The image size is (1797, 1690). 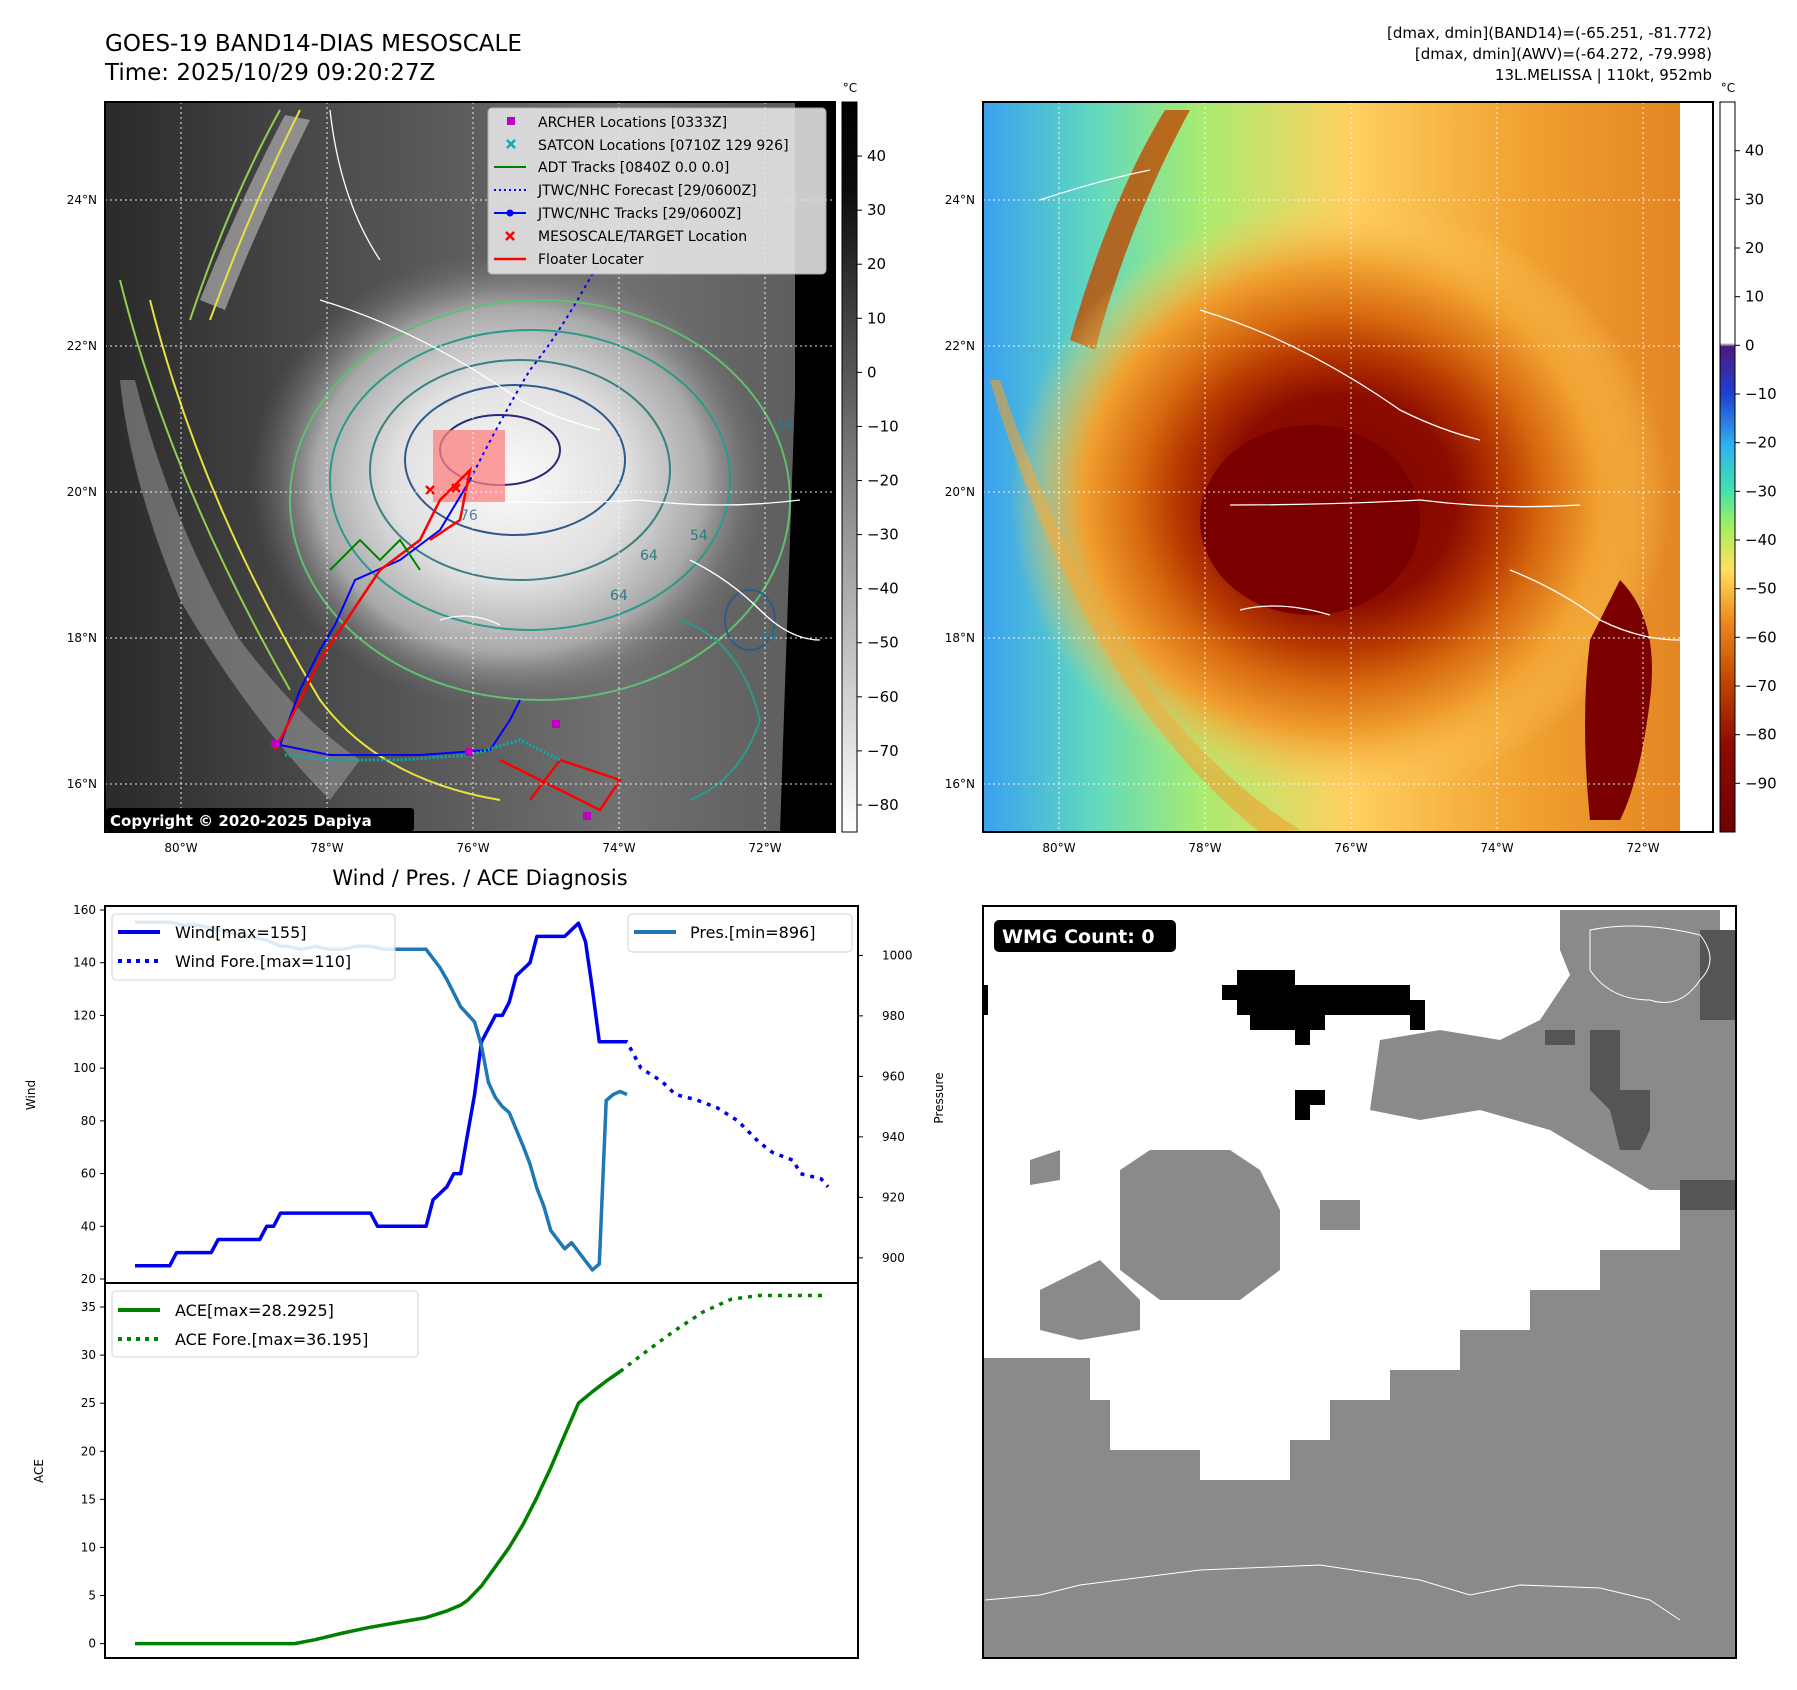 I want to click on cb2ticks-label-0: 40, so click(x=1754, y=151).